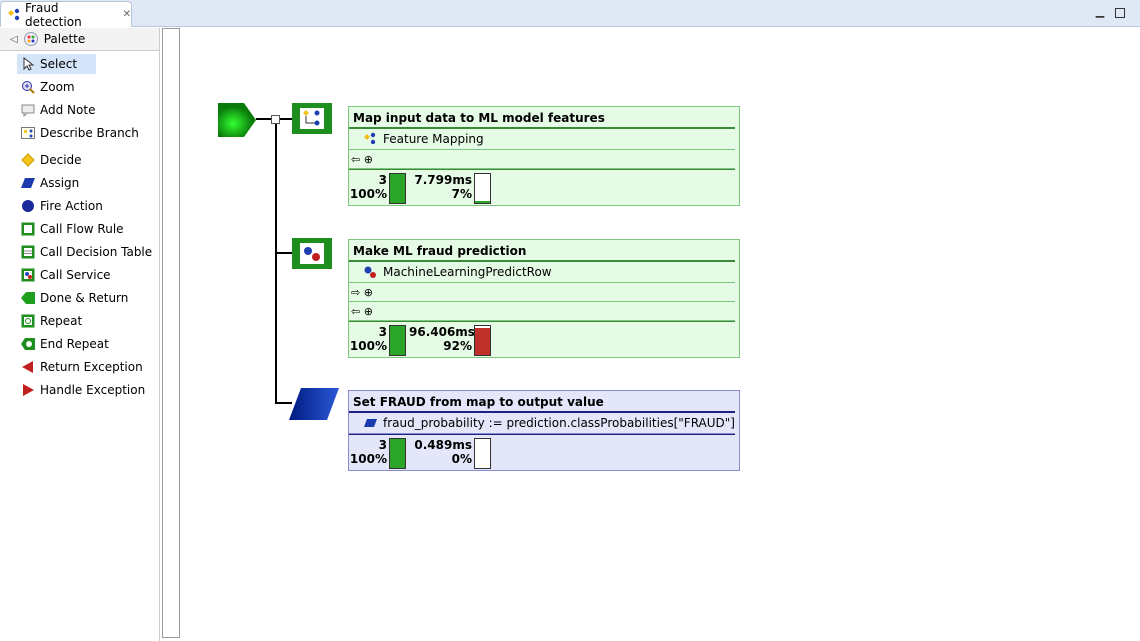 This screenshot has height=641, width=1140. Describe the element at coordinates (71, 206) in the screenshot. I see `palette-item-label: Fire Action` at that location.